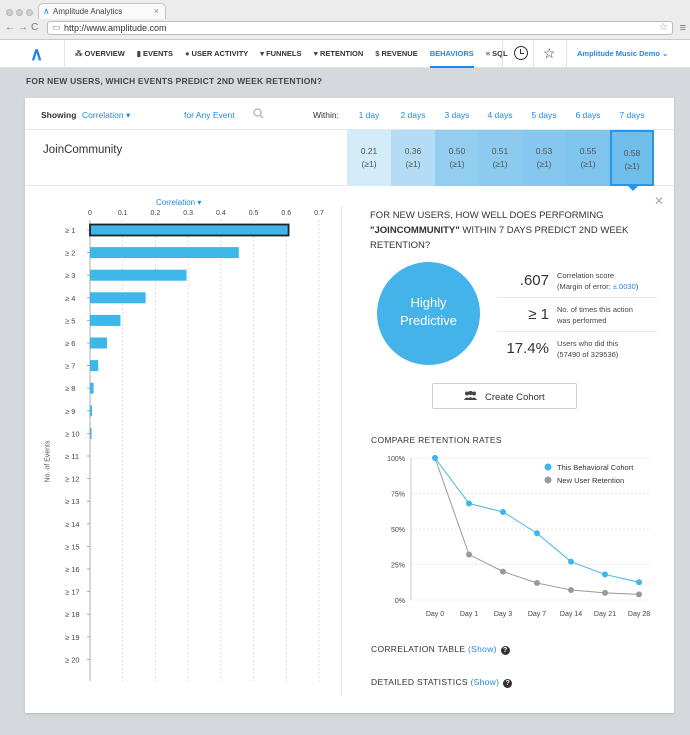 This screenshot has height=735, width=690. I want to click on category-label: ≥ 17, so click(72, 592).